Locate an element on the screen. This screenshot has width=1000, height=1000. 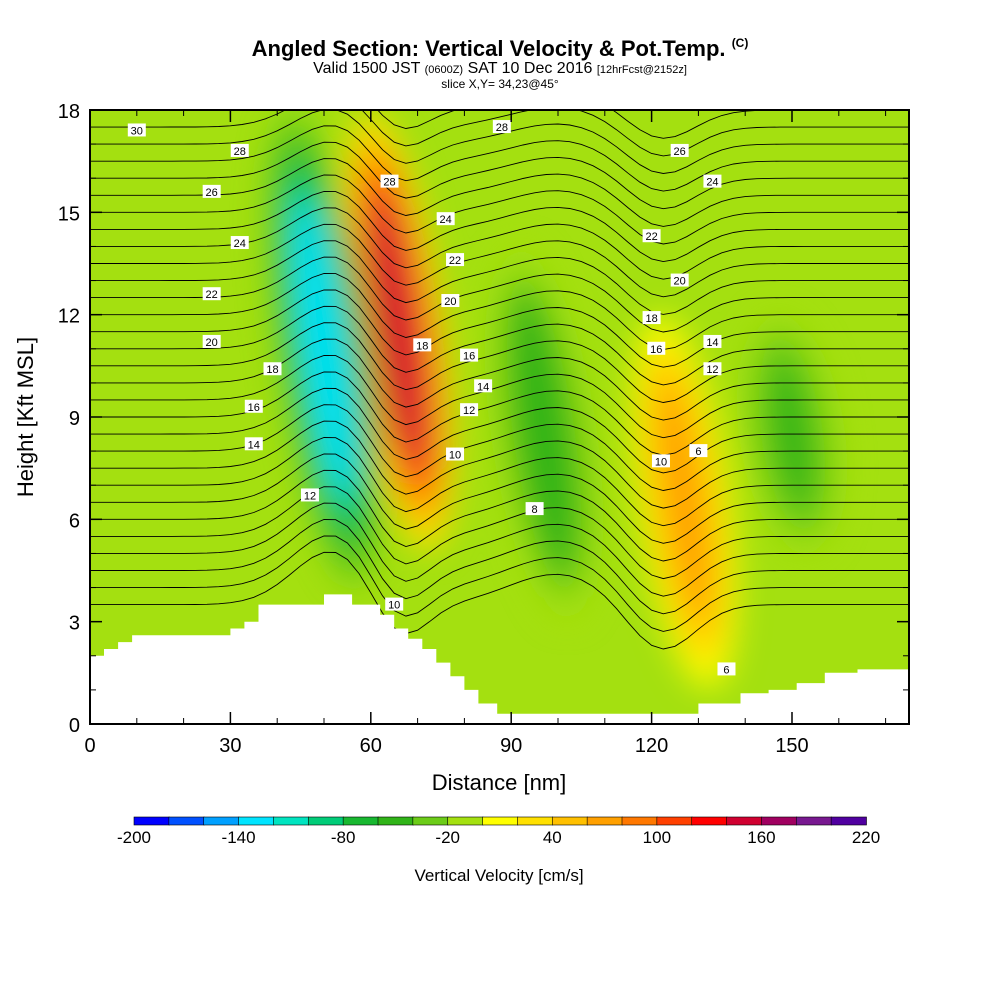
y-axis-title: Height [Kft MSL] is located at coordinates (25, 417).